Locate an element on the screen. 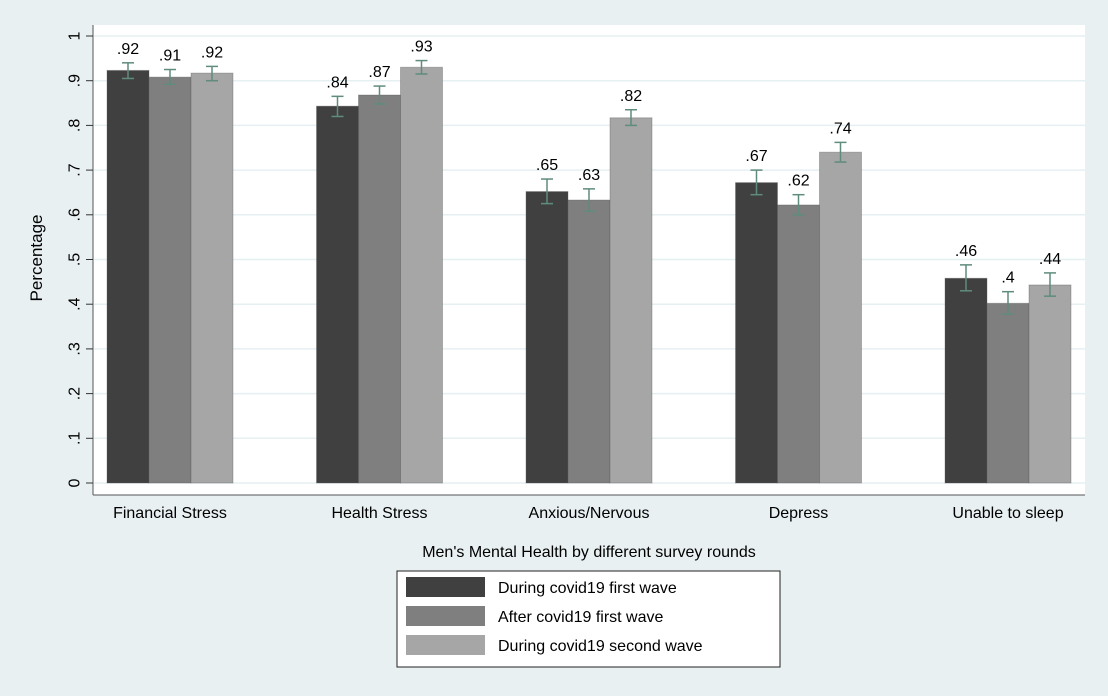 The image size is (1108, 696). value-label: .67 is located at coordinates (756, 156).